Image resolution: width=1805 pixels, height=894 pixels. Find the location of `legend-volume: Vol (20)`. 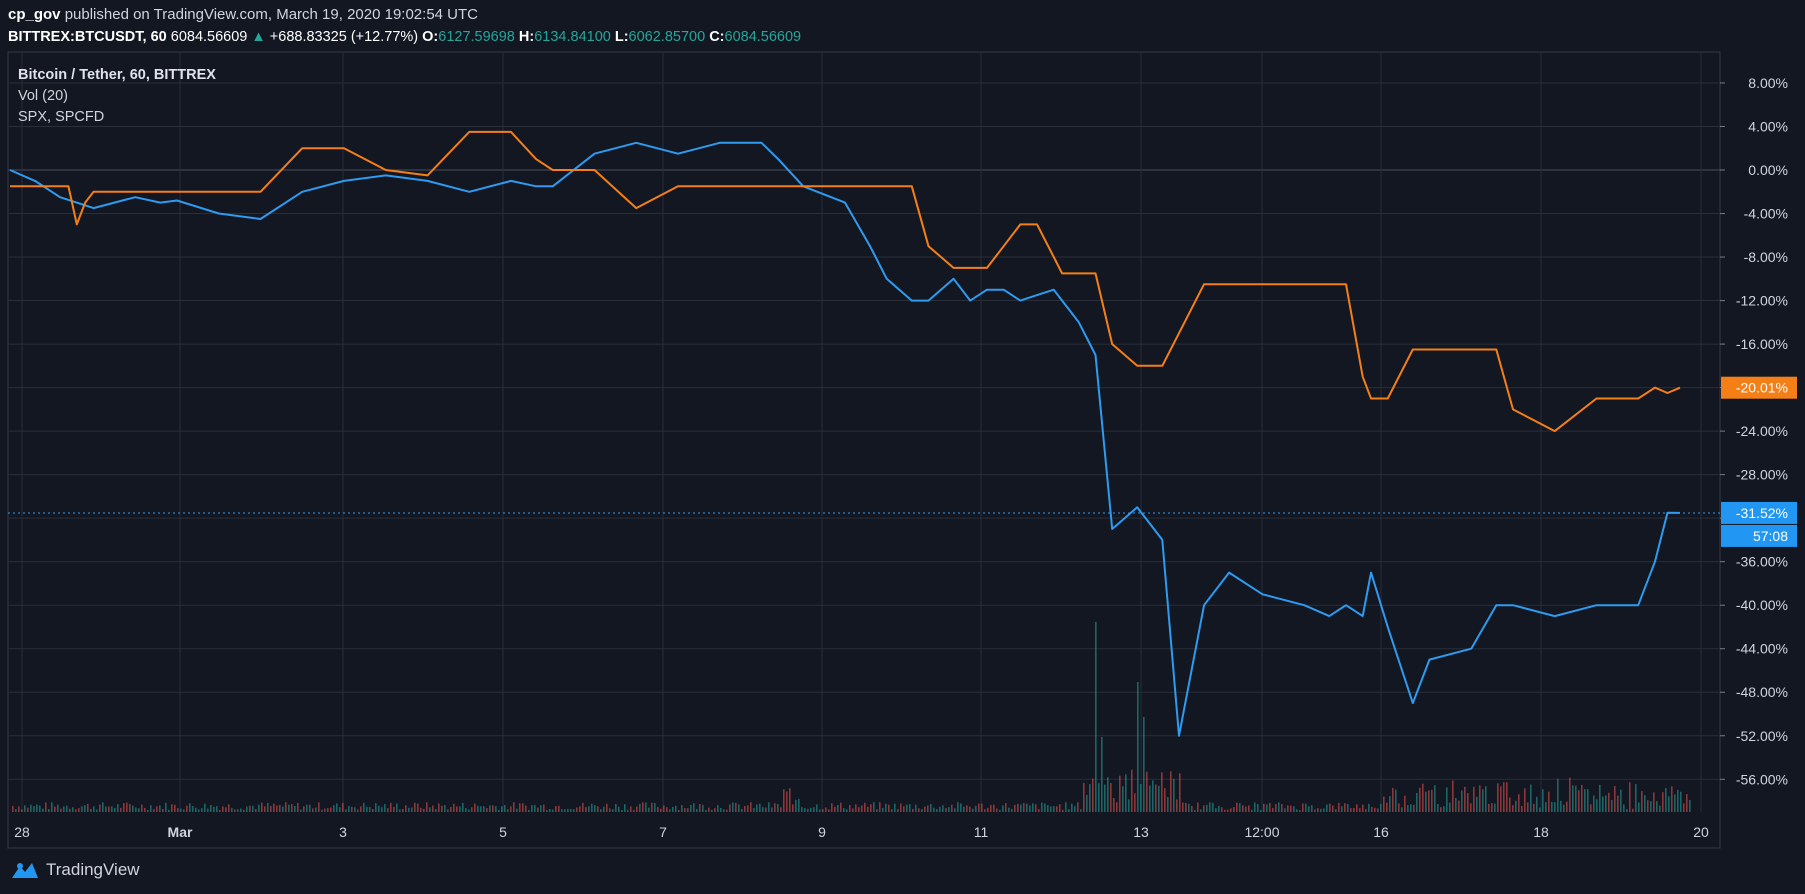

legend-volume: Vol (20) is located at coordinates (43, 96).